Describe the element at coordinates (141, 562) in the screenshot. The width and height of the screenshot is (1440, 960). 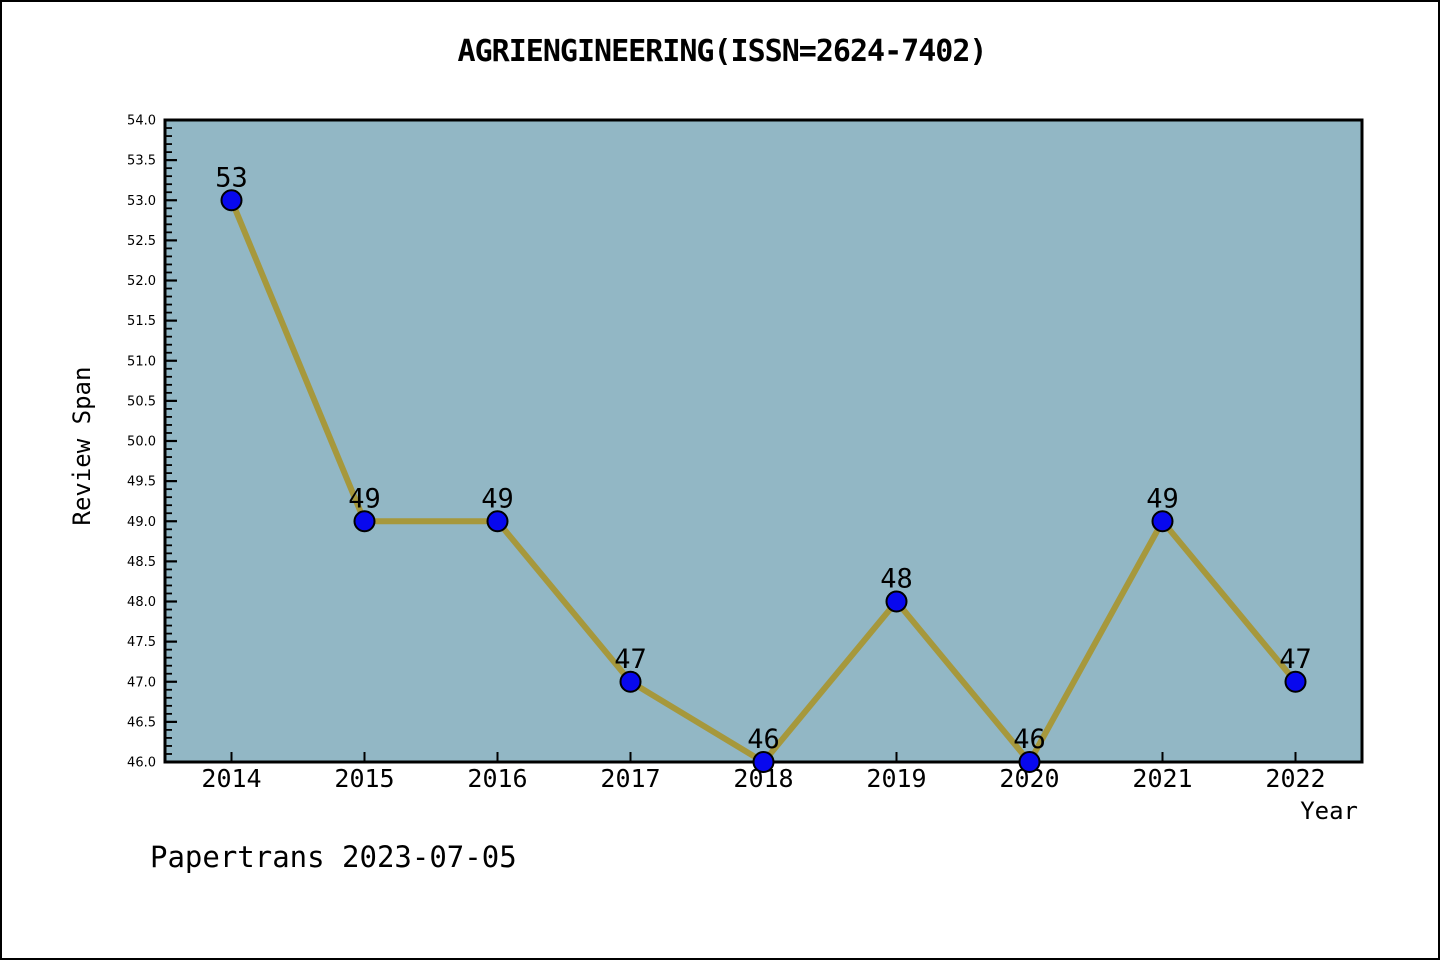
I see `y-tick-label: 48.5` at that location.